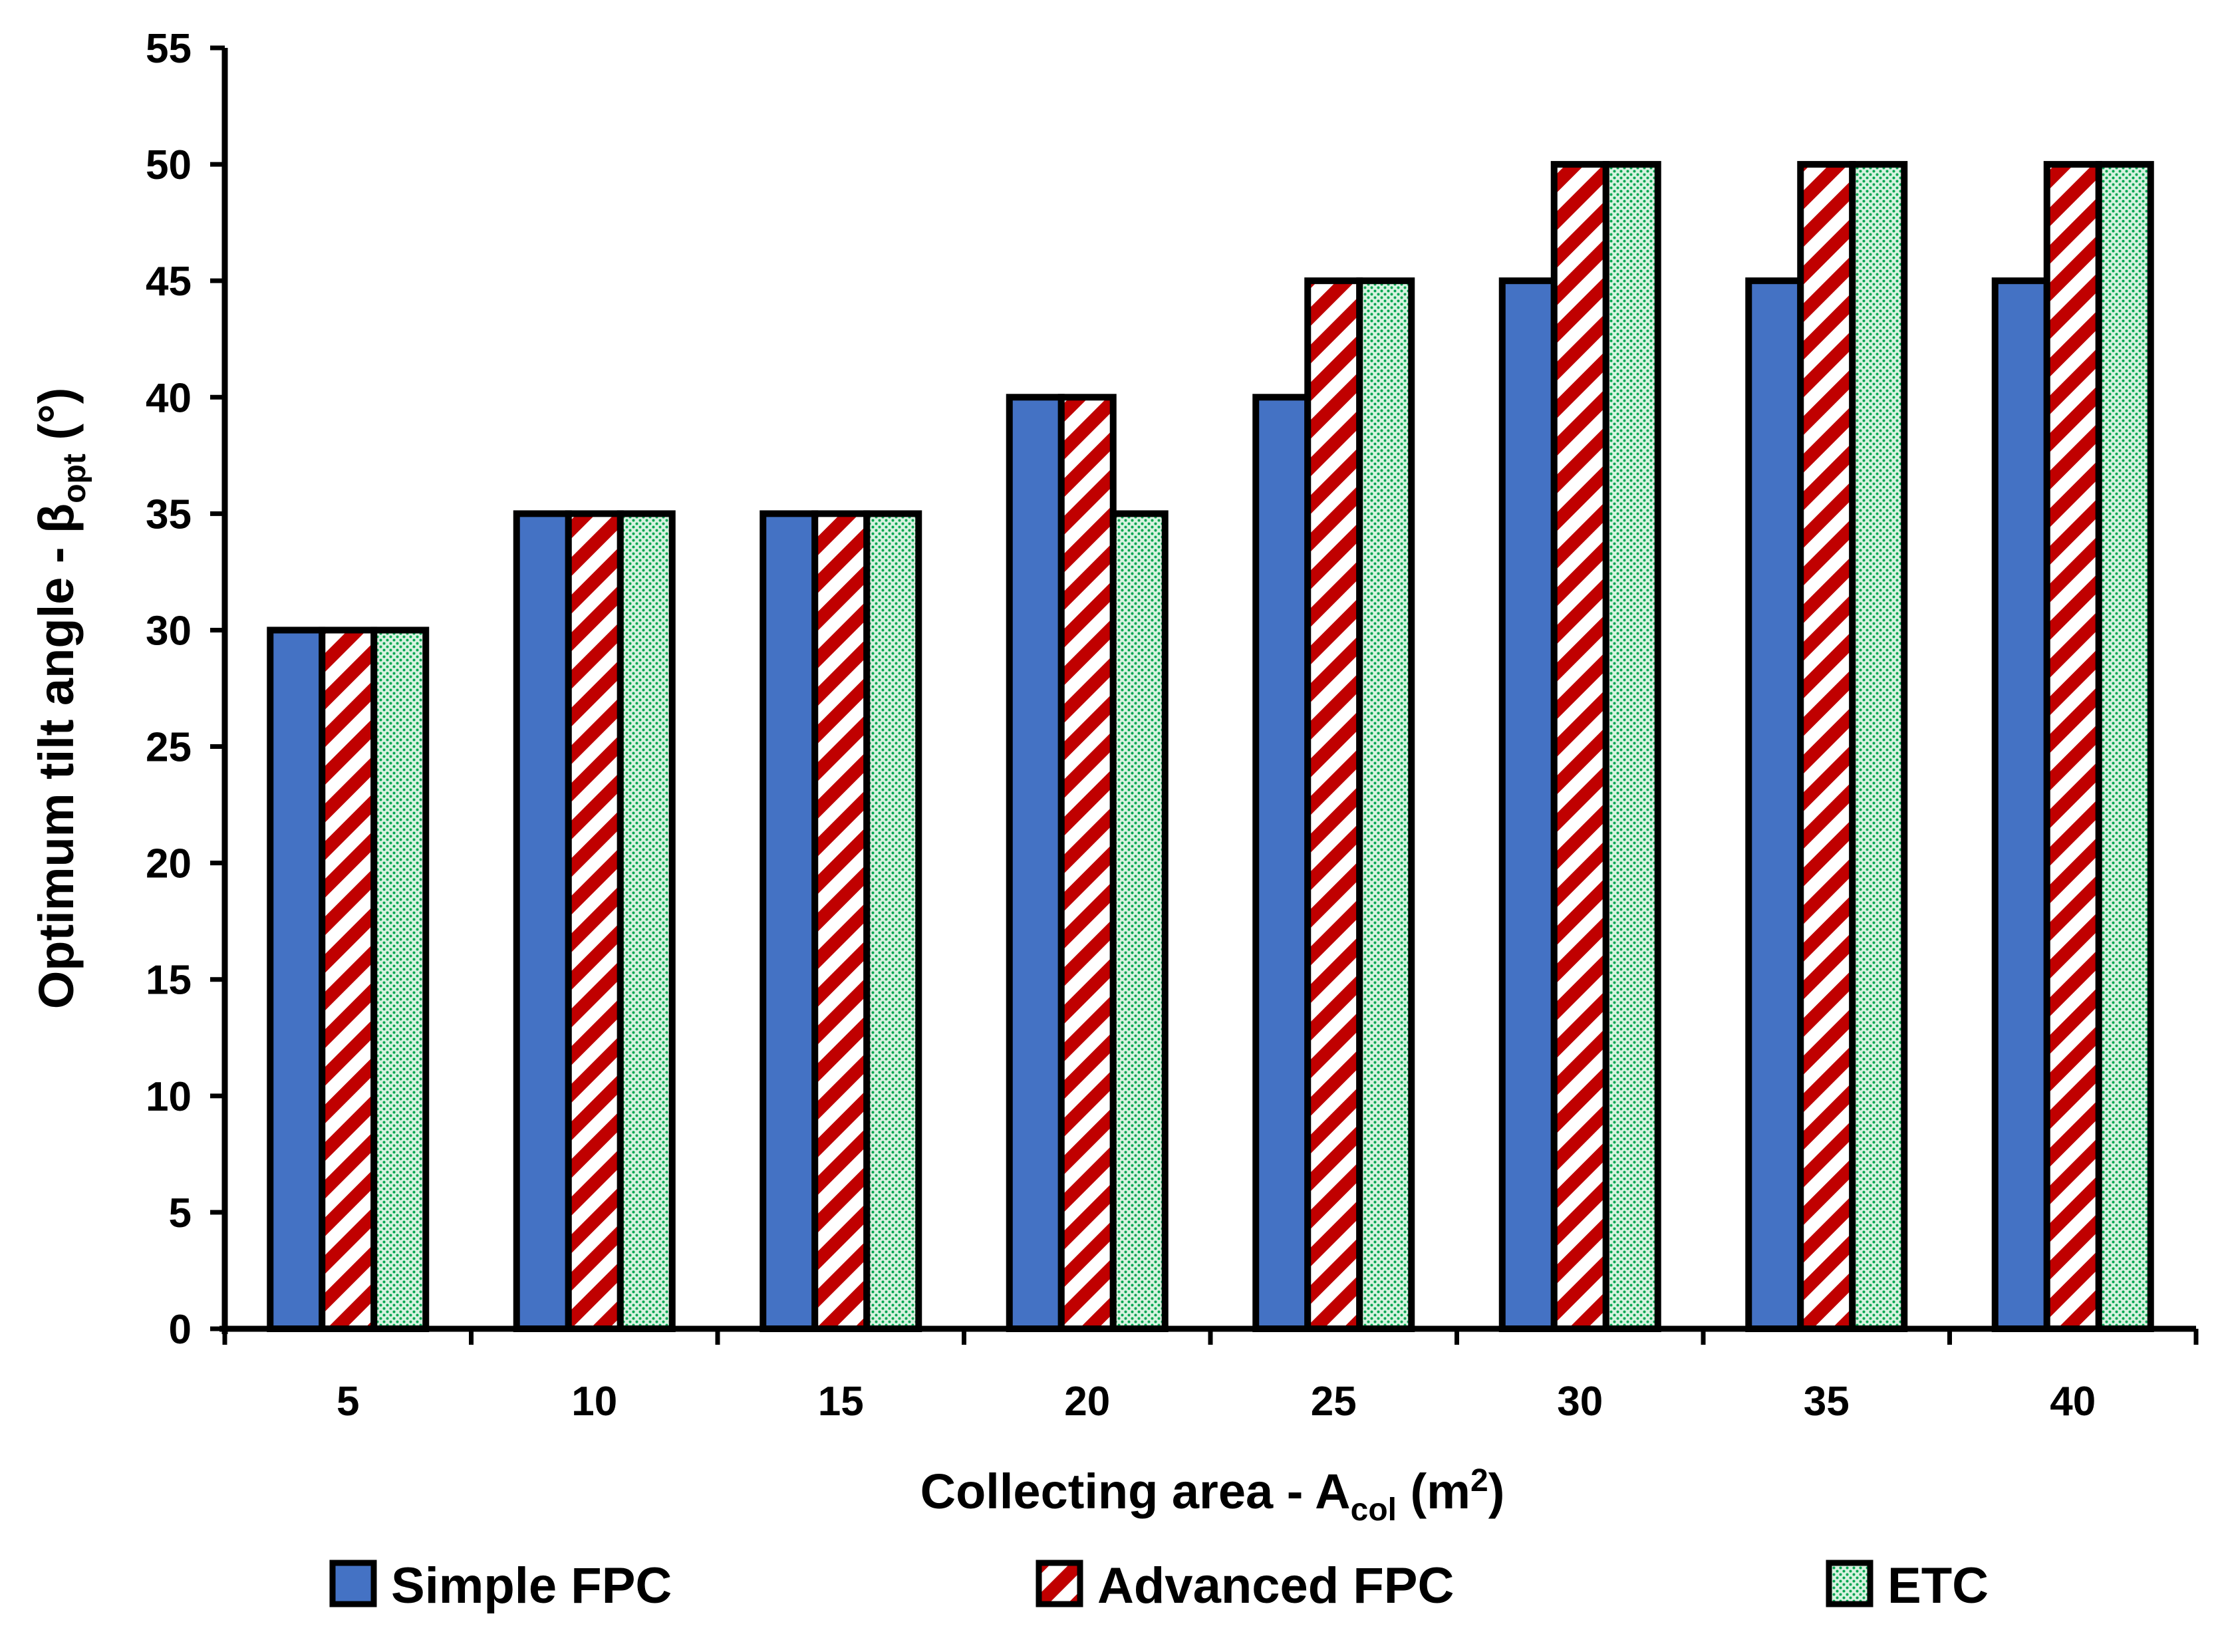  What do you see at coordinates (60, 699) in the screenshot?
I see `y-axis-title: Optimum tilt angle - βopt (°)` at bounding box center [60, 699].